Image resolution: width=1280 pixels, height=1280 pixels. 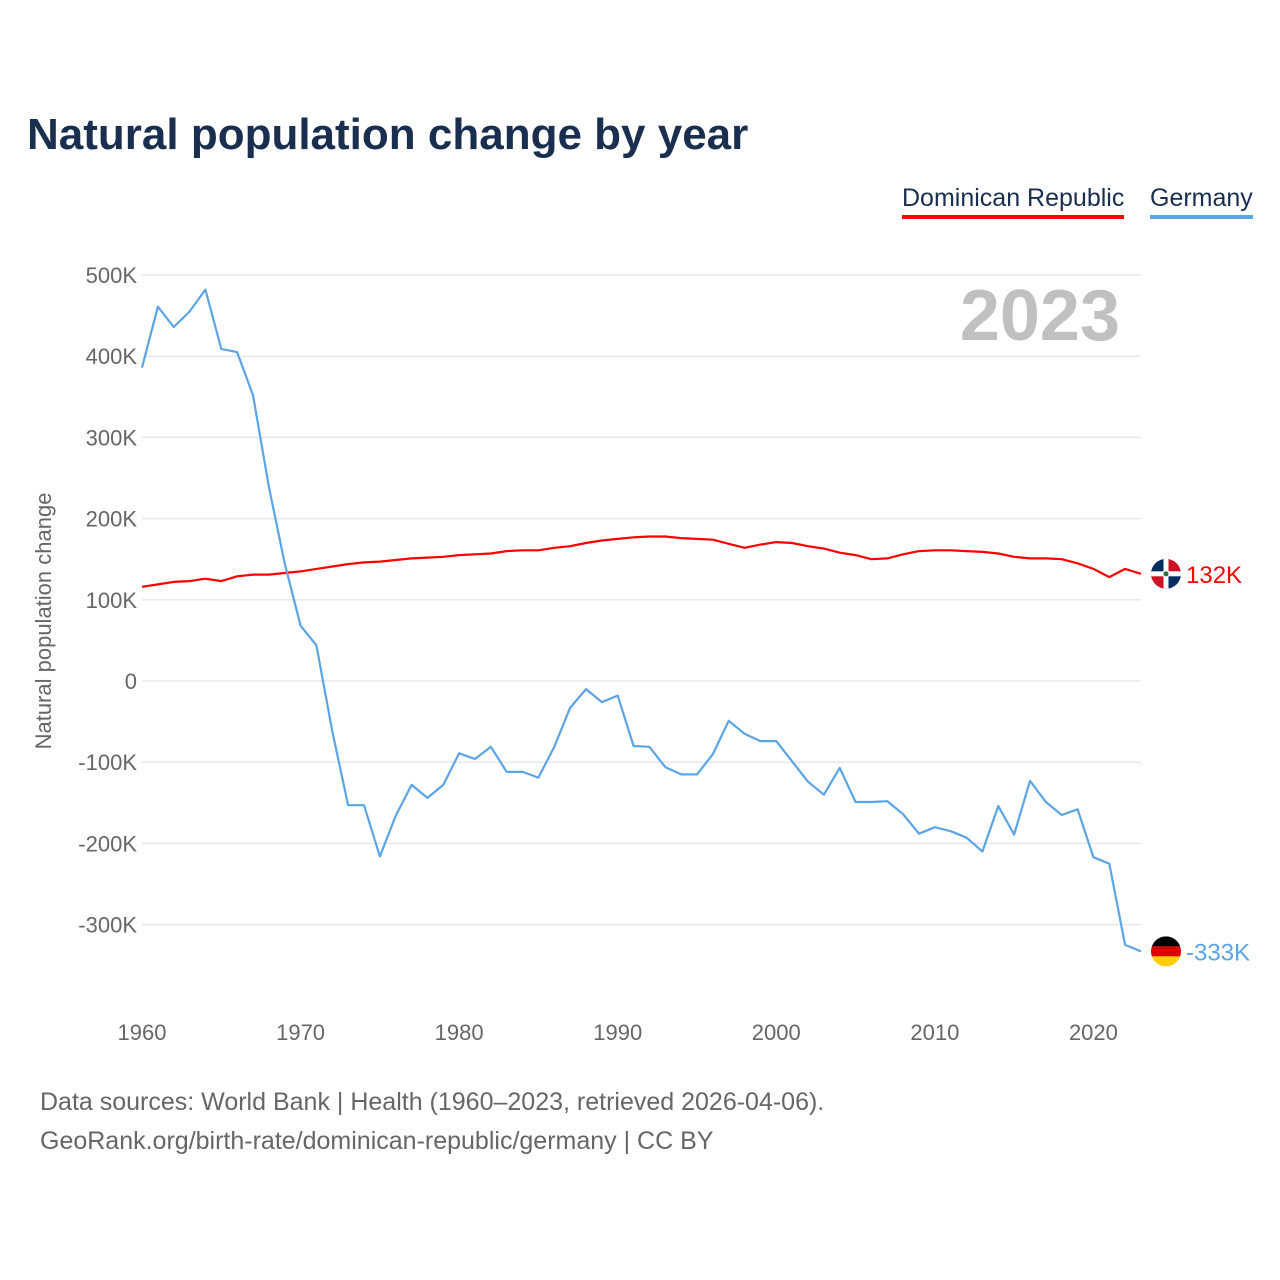 What do you see at coordinates (1218, 952) in the screenshot?
I see `end-value-label: -333K` at bounding box center [1218, 952].